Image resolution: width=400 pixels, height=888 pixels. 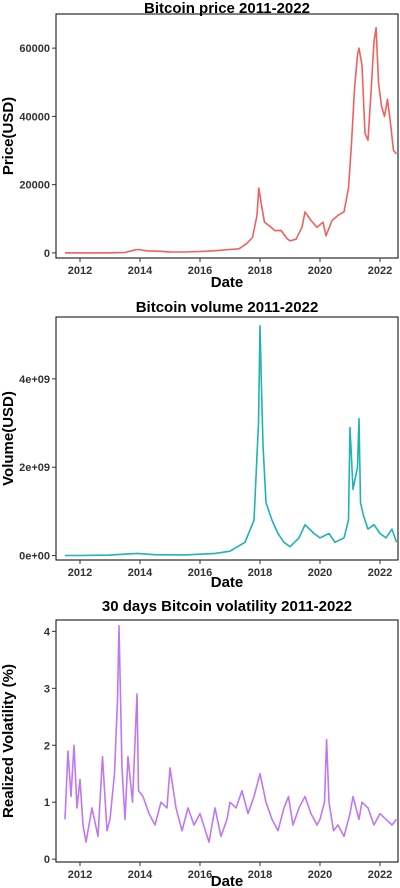 I want to click on y-tick-label: 3, so click(x=47, y=689).